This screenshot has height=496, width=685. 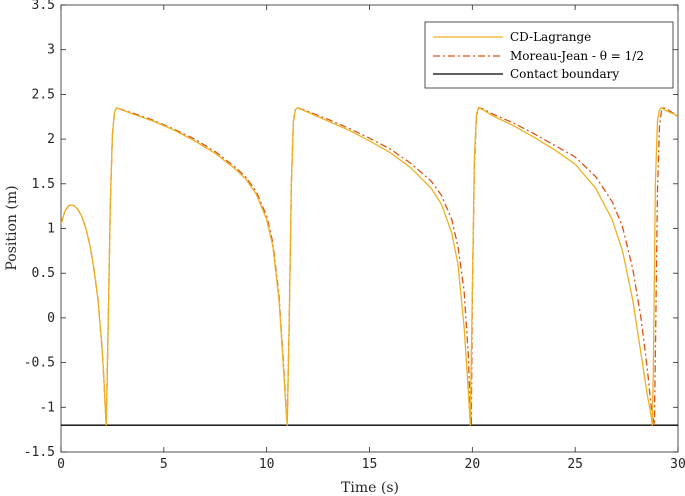 I want to click on legend-label-cd-lagrange: CD-Lagrange, so click(x=550, y=37).